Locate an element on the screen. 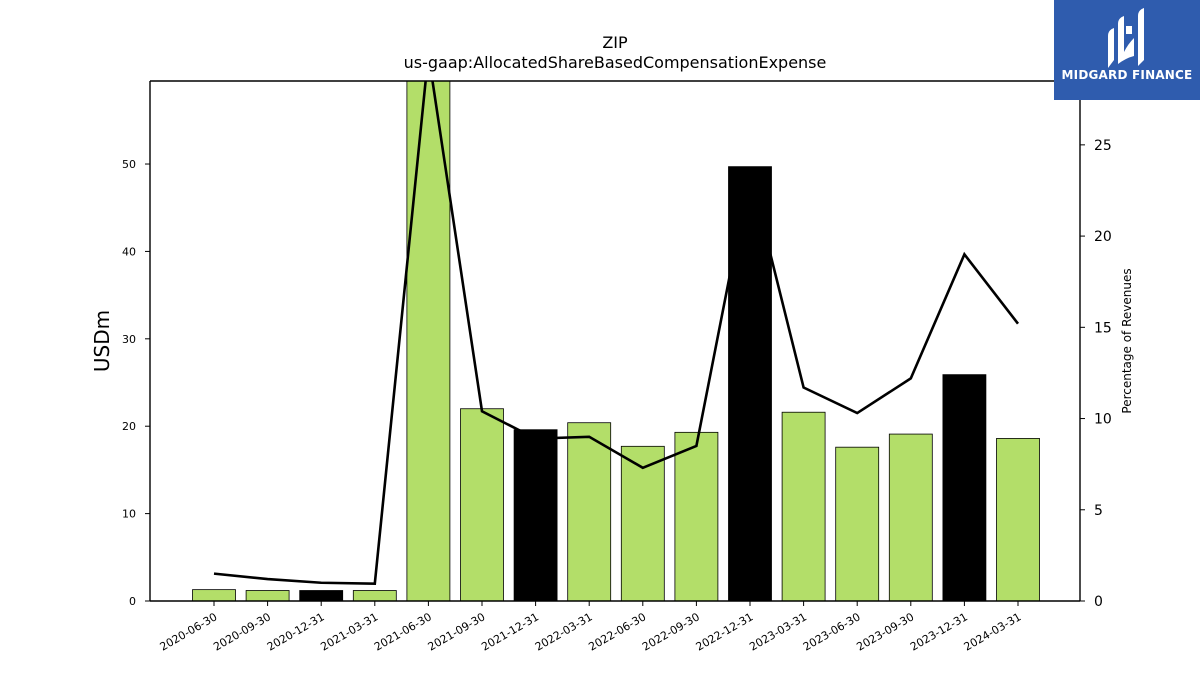  y2-tick-label: 25 is located at coordinates (1103, 146).